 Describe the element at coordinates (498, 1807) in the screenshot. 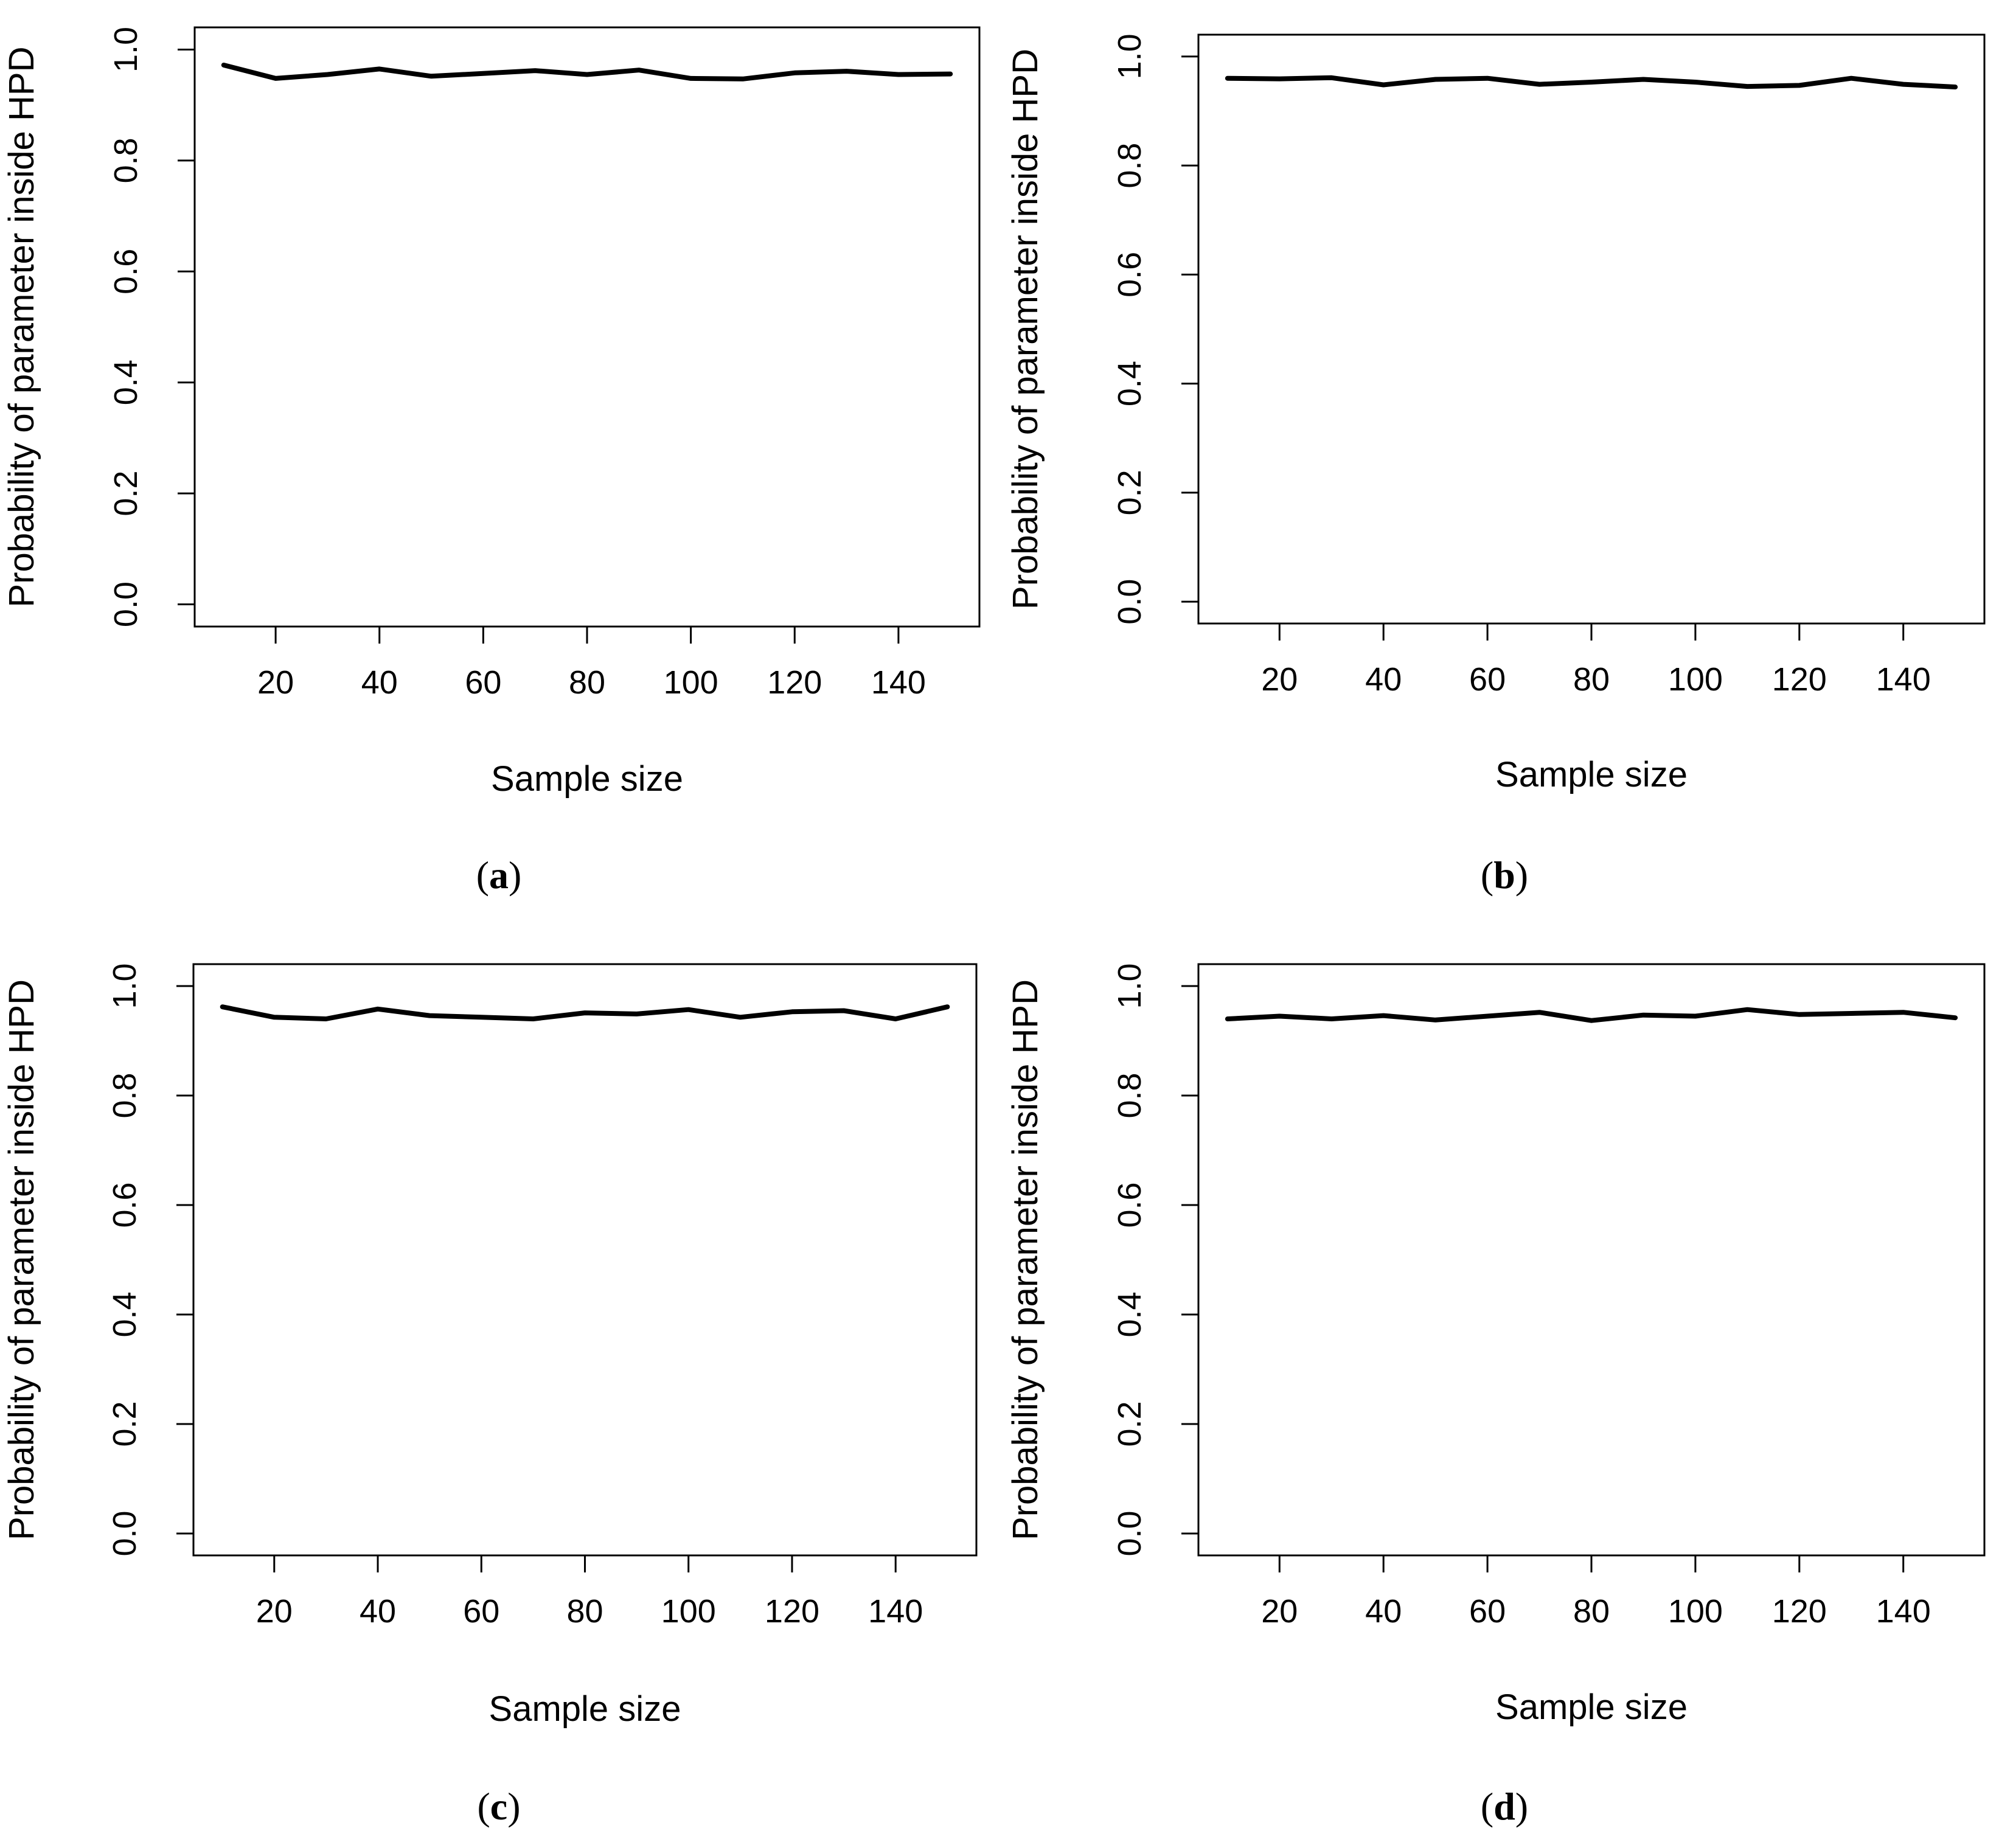

I see `caption-c: (c)` at that location.